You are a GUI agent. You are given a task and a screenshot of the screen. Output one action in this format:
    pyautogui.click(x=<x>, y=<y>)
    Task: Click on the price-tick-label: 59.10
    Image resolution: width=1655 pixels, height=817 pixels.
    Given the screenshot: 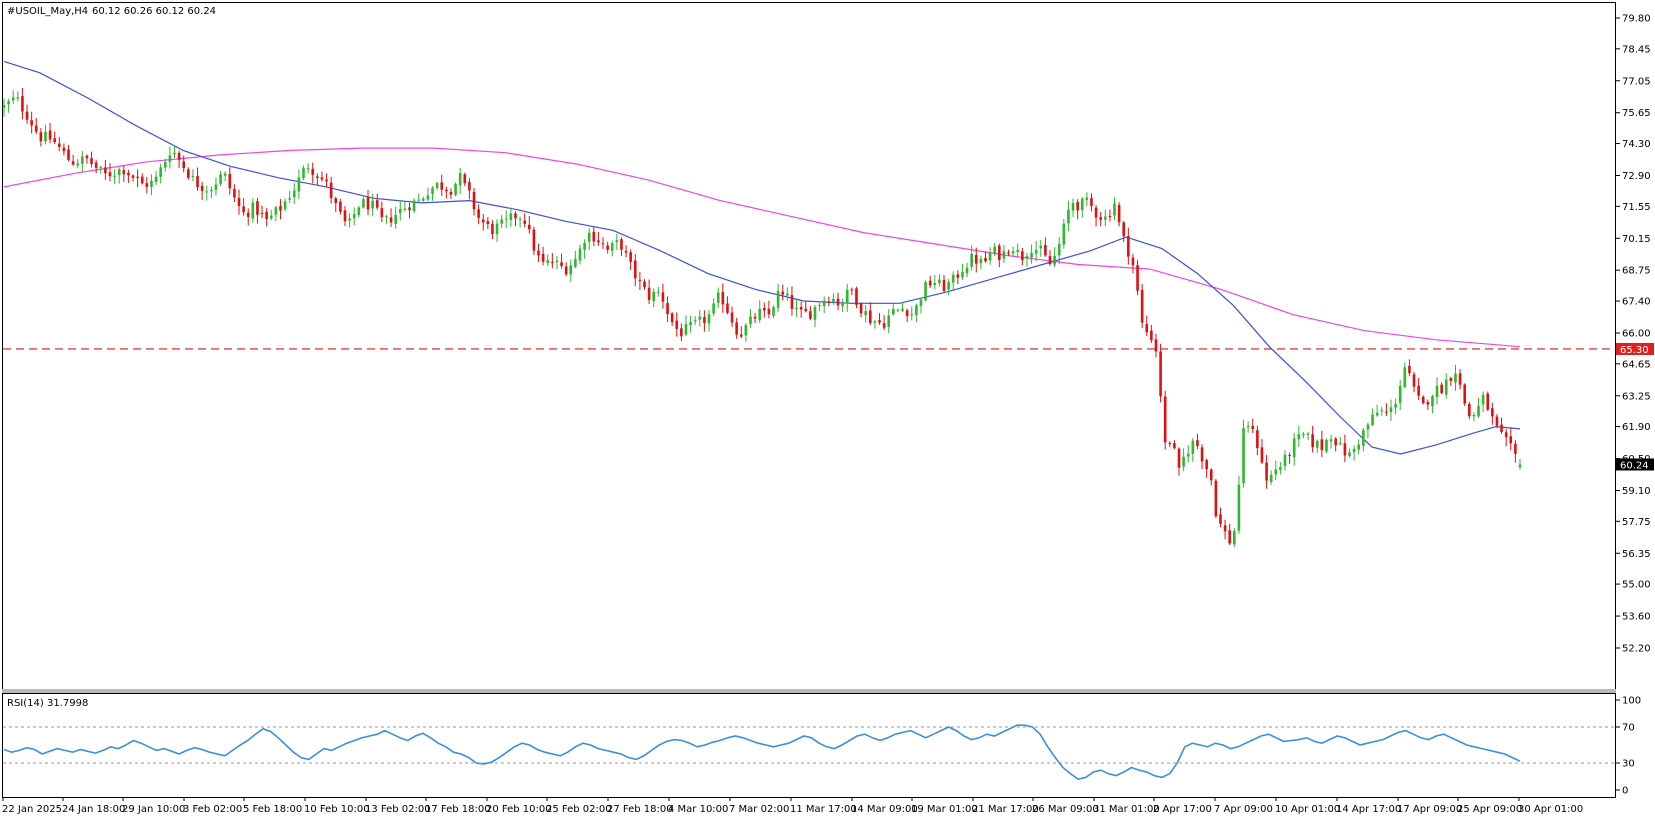 What is the action you would take?
    pyautogui.click(x=1636, y=491)
    